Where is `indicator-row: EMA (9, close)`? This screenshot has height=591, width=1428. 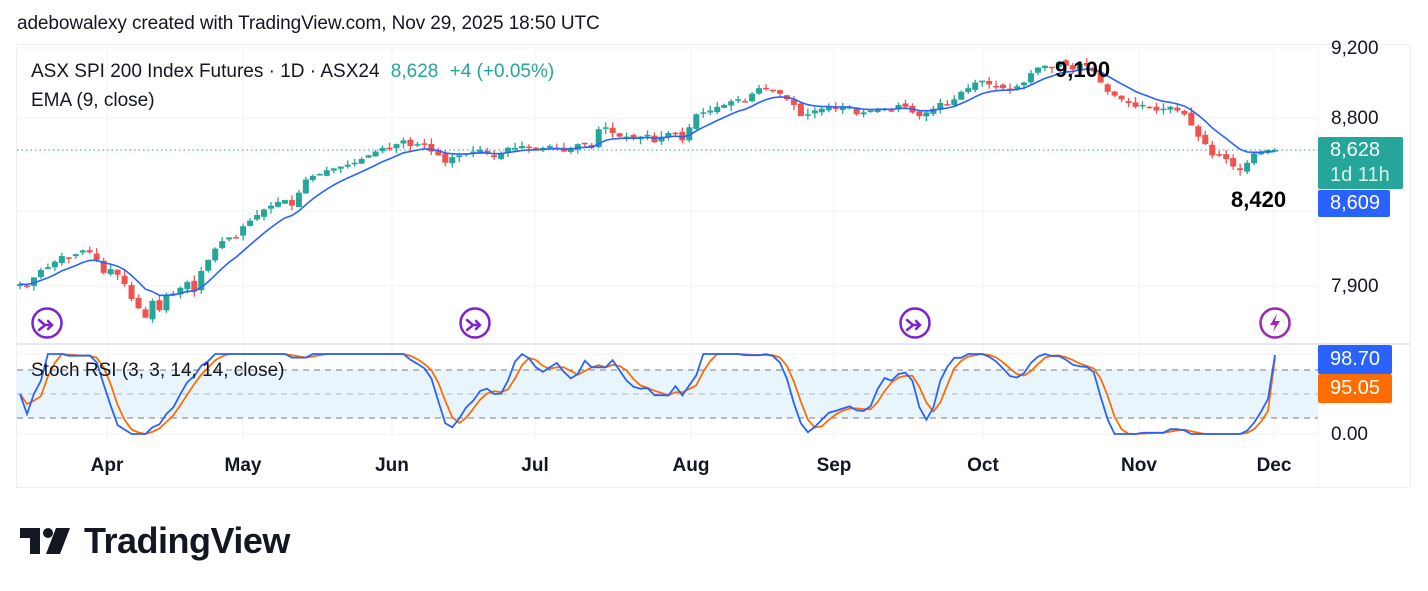
indicator-row: EMA (9, close) is located at coordinates (292, 103).